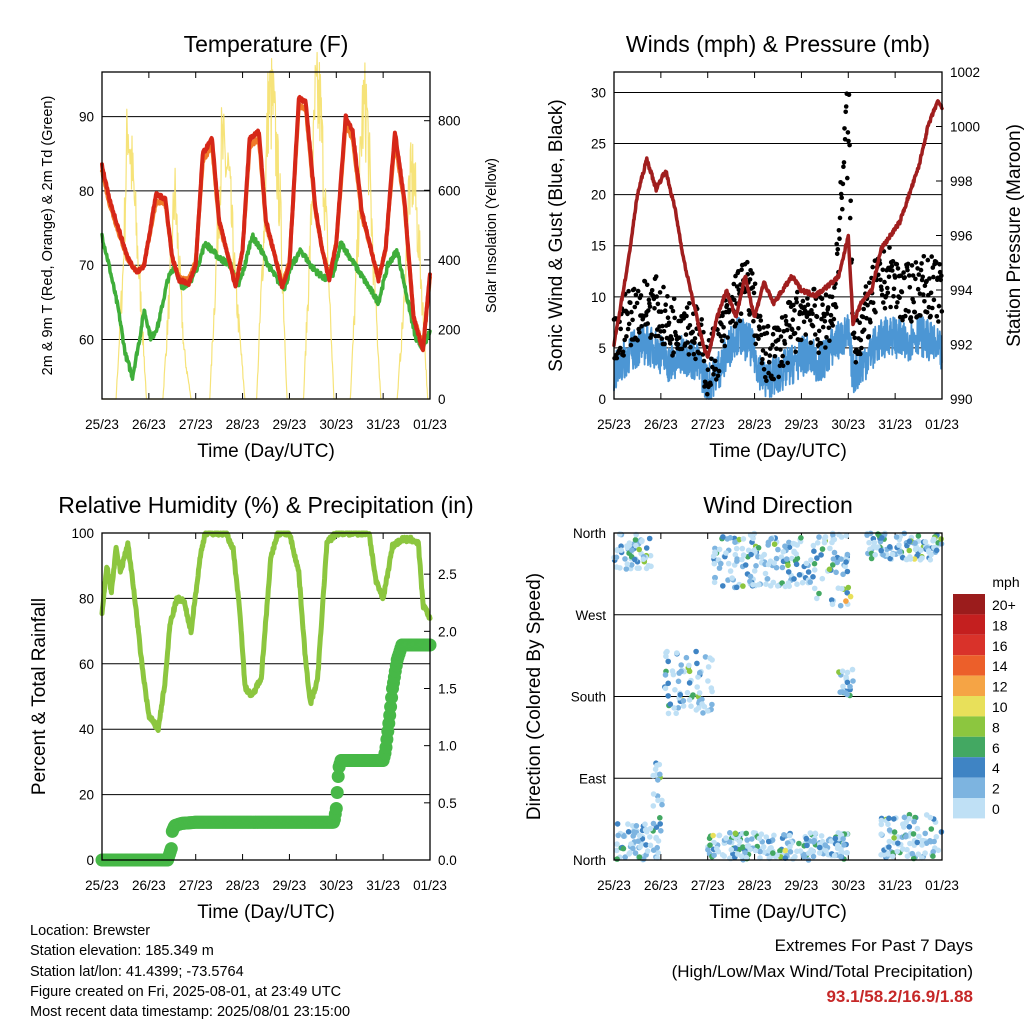 The width and height of the screenshot is (1024, 1024). What do you see at coordinates (895, 885) in the screenshot?
I see `x-tick-label: 31/23` at bounding box center [895, 885].